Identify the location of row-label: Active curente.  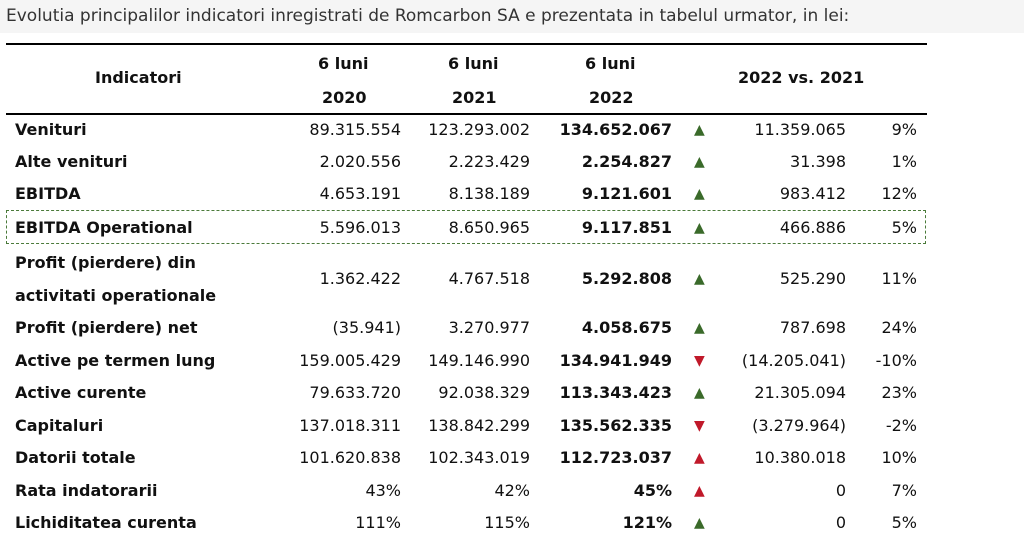
(81, 392).